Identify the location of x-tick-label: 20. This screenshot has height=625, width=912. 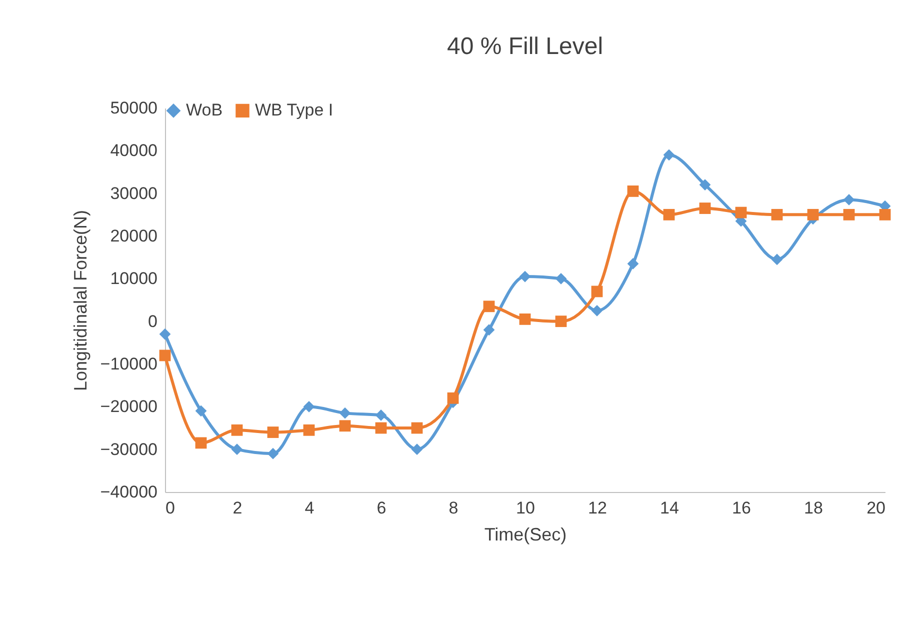
(876, 508).